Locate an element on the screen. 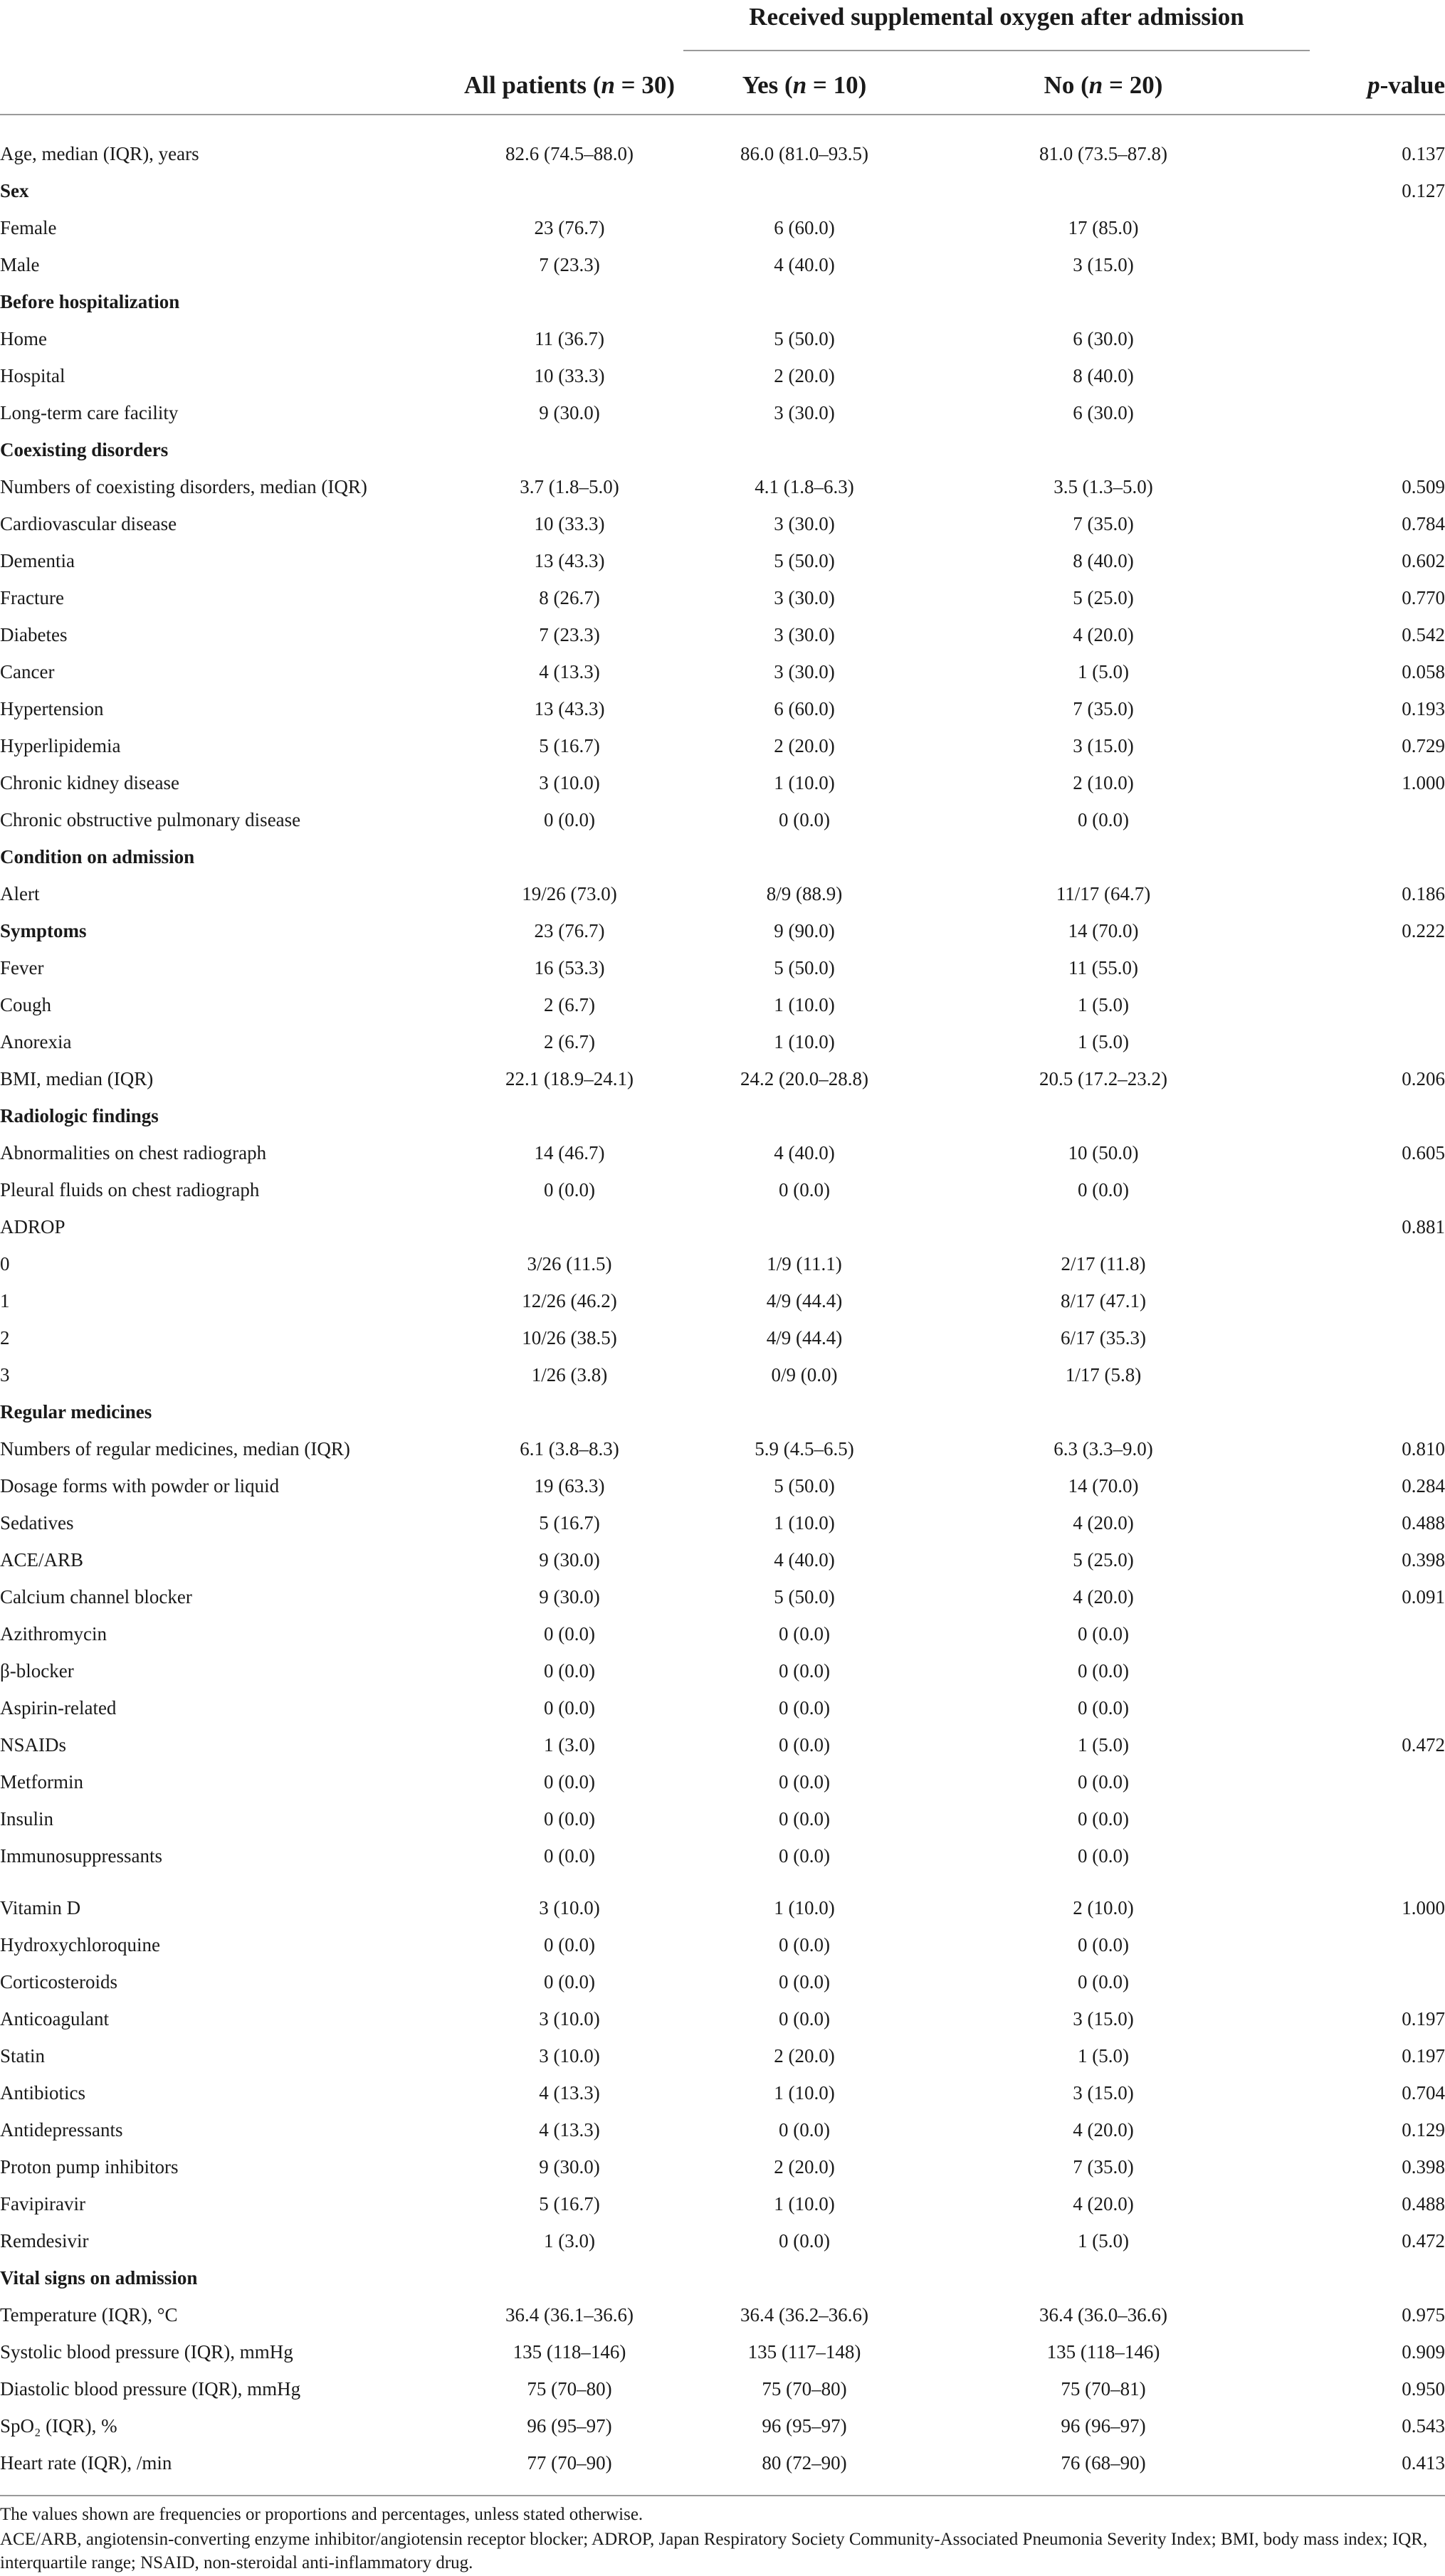 Image resolution: width=1445 pixels, height=2576 pixels. row-label: Favipiravir is located at coordinates (42, 2204).